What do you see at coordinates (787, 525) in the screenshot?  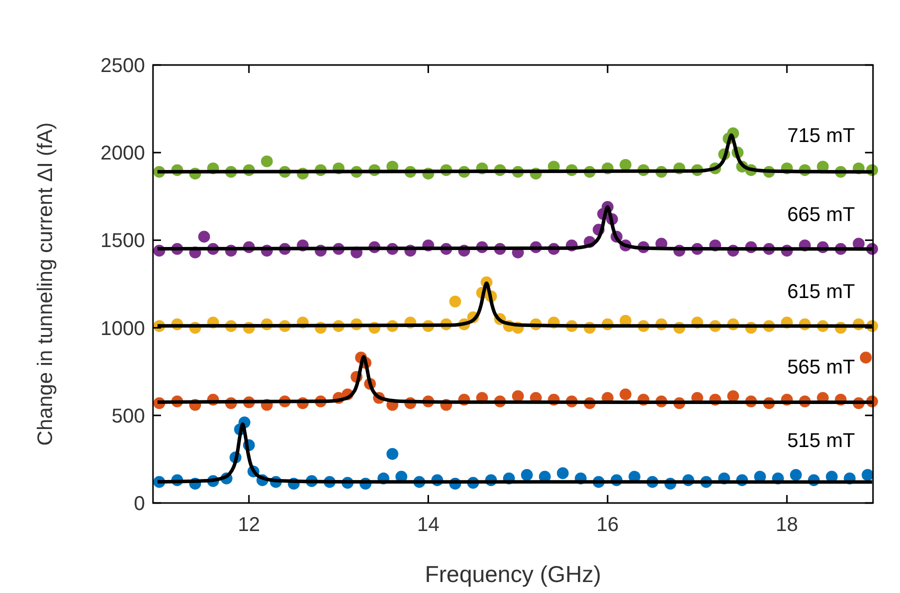 I see `x-tick-label: 18` at bounding box center [787, 525].